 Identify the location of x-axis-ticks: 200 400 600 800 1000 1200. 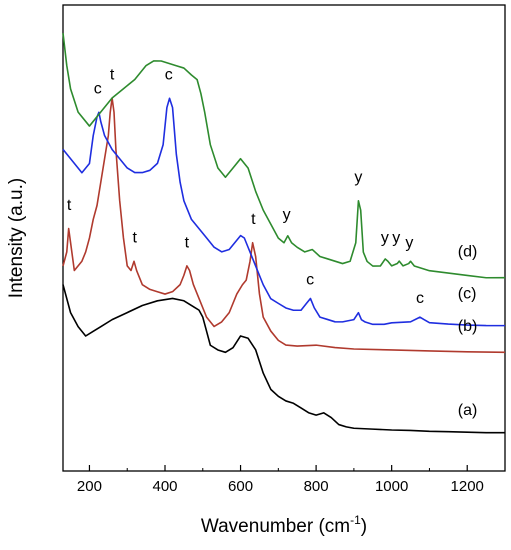
(291, 480).